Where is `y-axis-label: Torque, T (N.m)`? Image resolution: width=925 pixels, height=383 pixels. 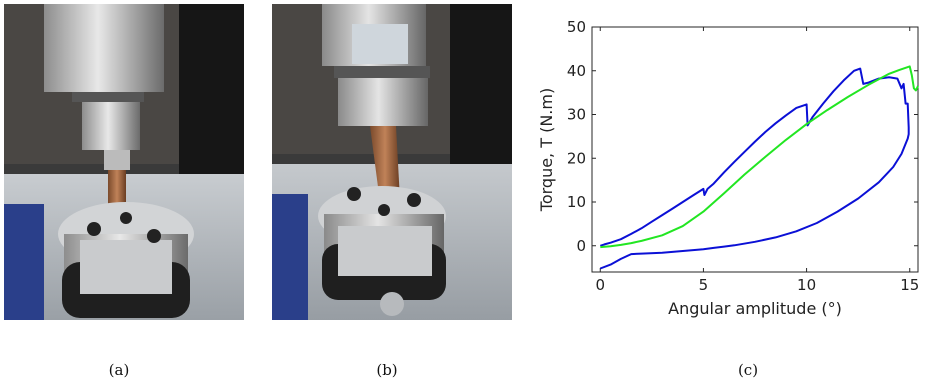
y-axis-label: Torque, T (N.m) is located at coordinates (546, 150).